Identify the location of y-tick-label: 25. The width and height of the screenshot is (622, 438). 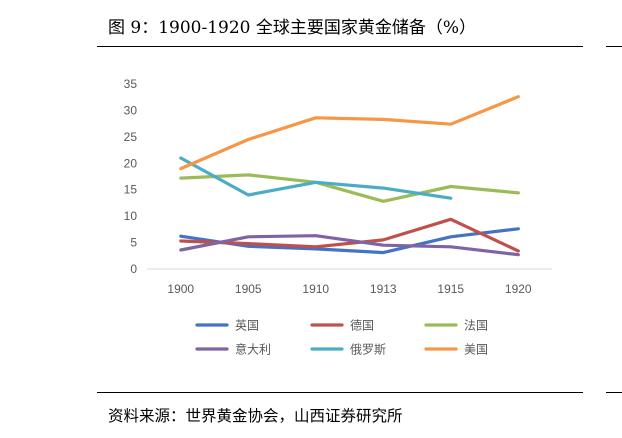
(131, 137).